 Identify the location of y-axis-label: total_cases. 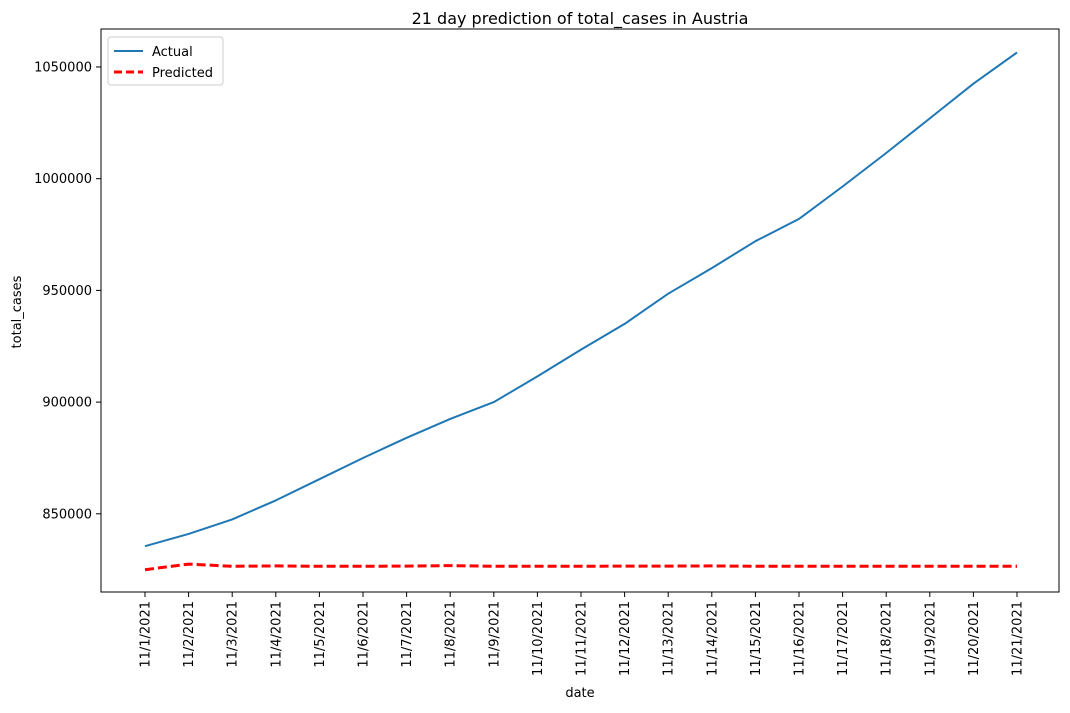
(17, 311).